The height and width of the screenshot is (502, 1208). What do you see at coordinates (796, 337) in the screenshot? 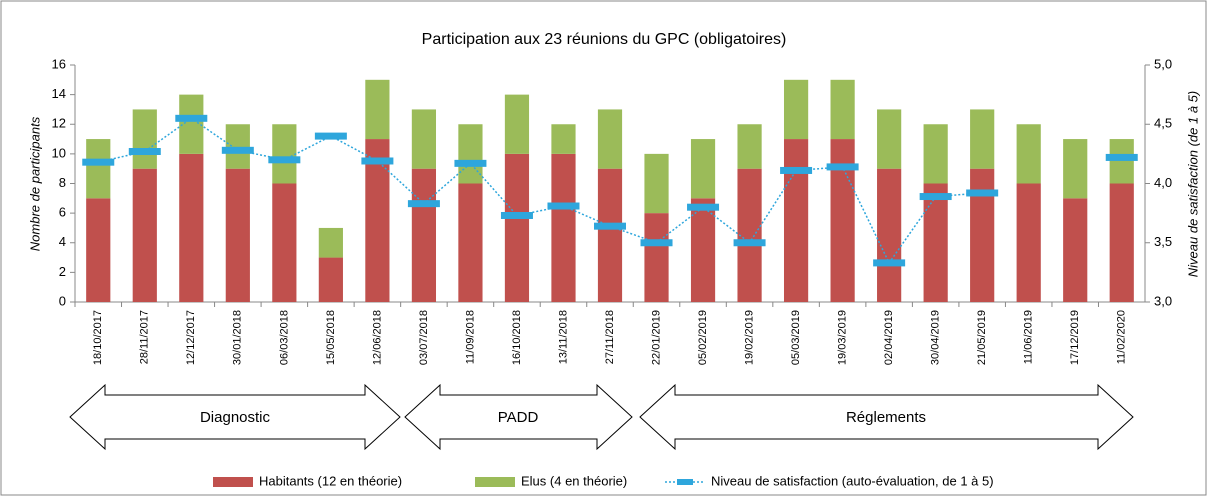
I see `x-tick-label: 05/03/2019` at bounding box center [796, 337].